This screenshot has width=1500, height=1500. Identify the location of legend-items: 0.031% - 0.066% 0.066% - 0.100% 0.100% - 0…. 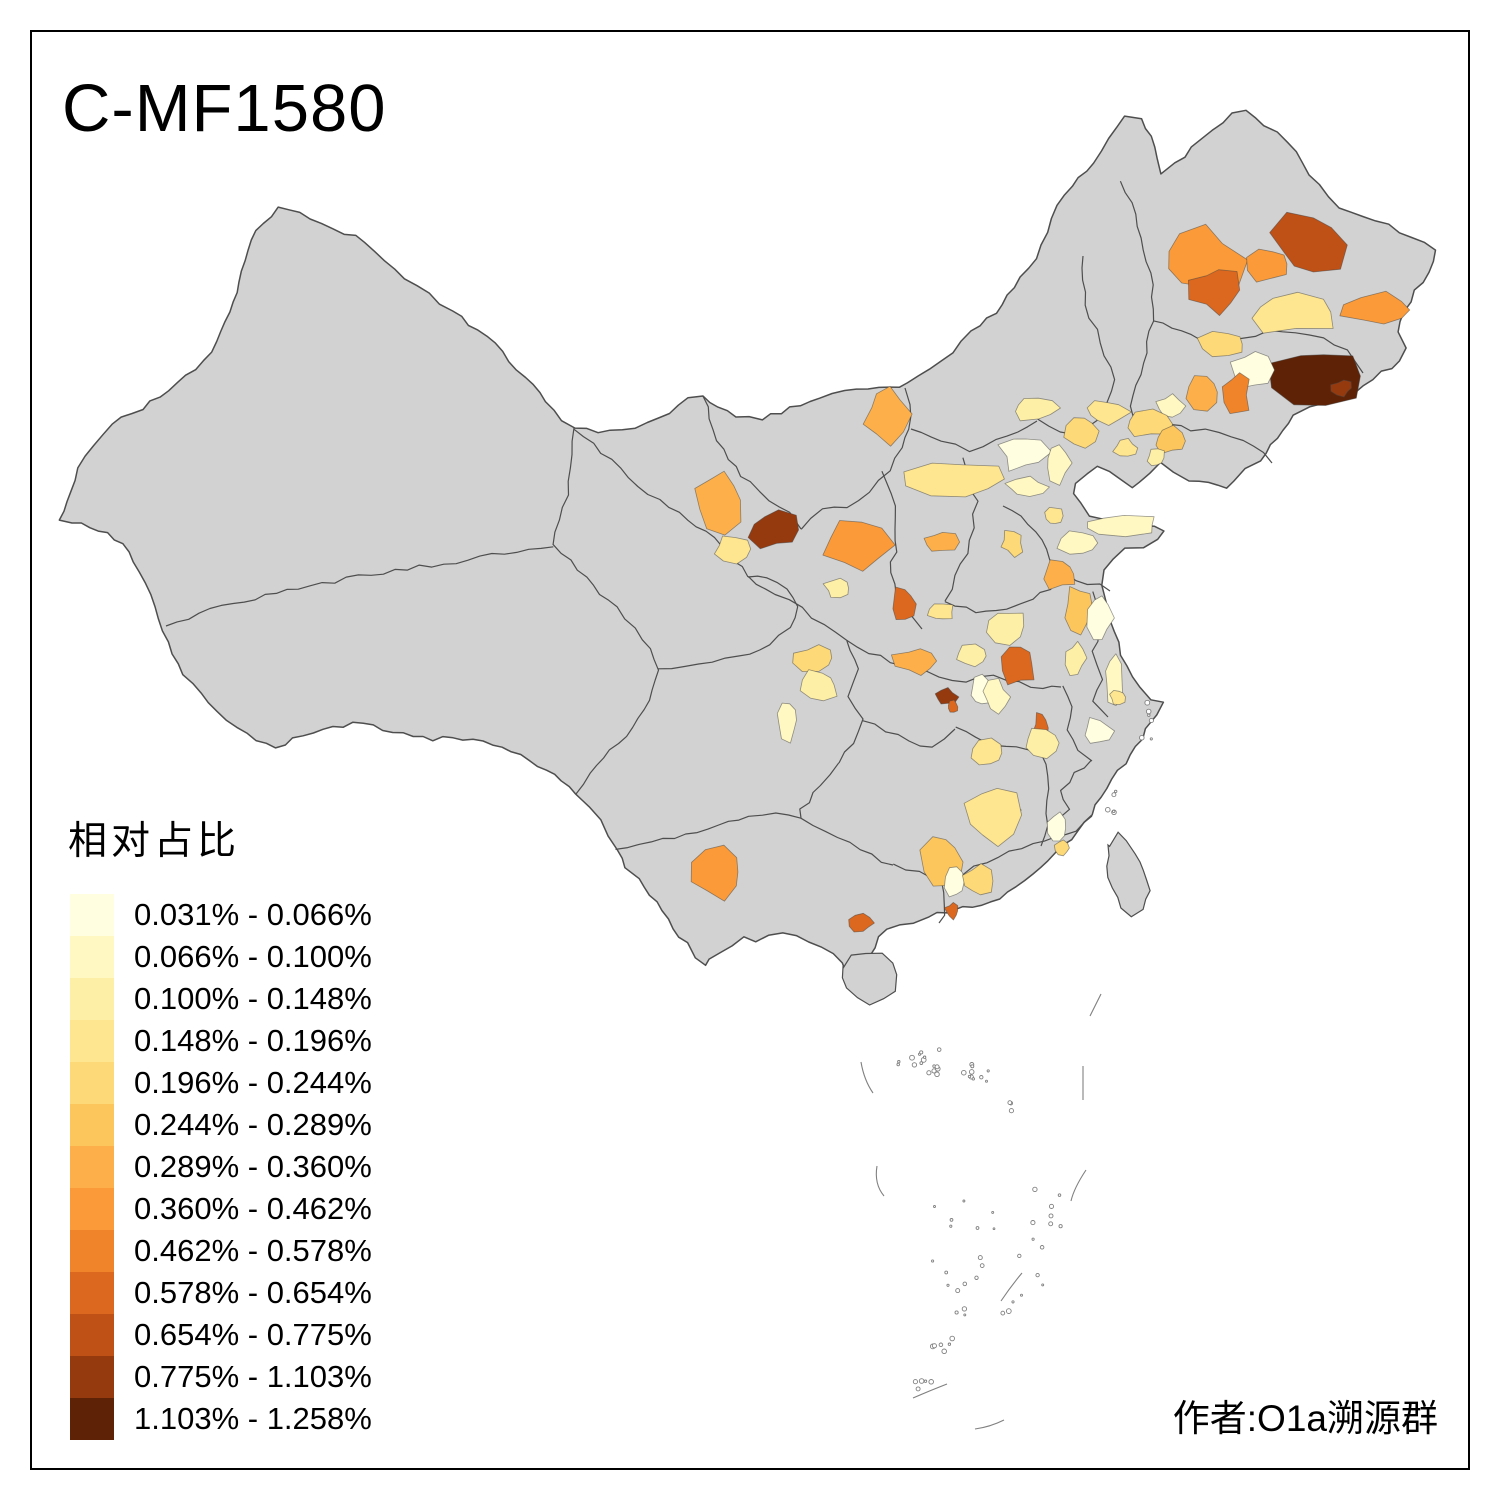
(221, 1167).